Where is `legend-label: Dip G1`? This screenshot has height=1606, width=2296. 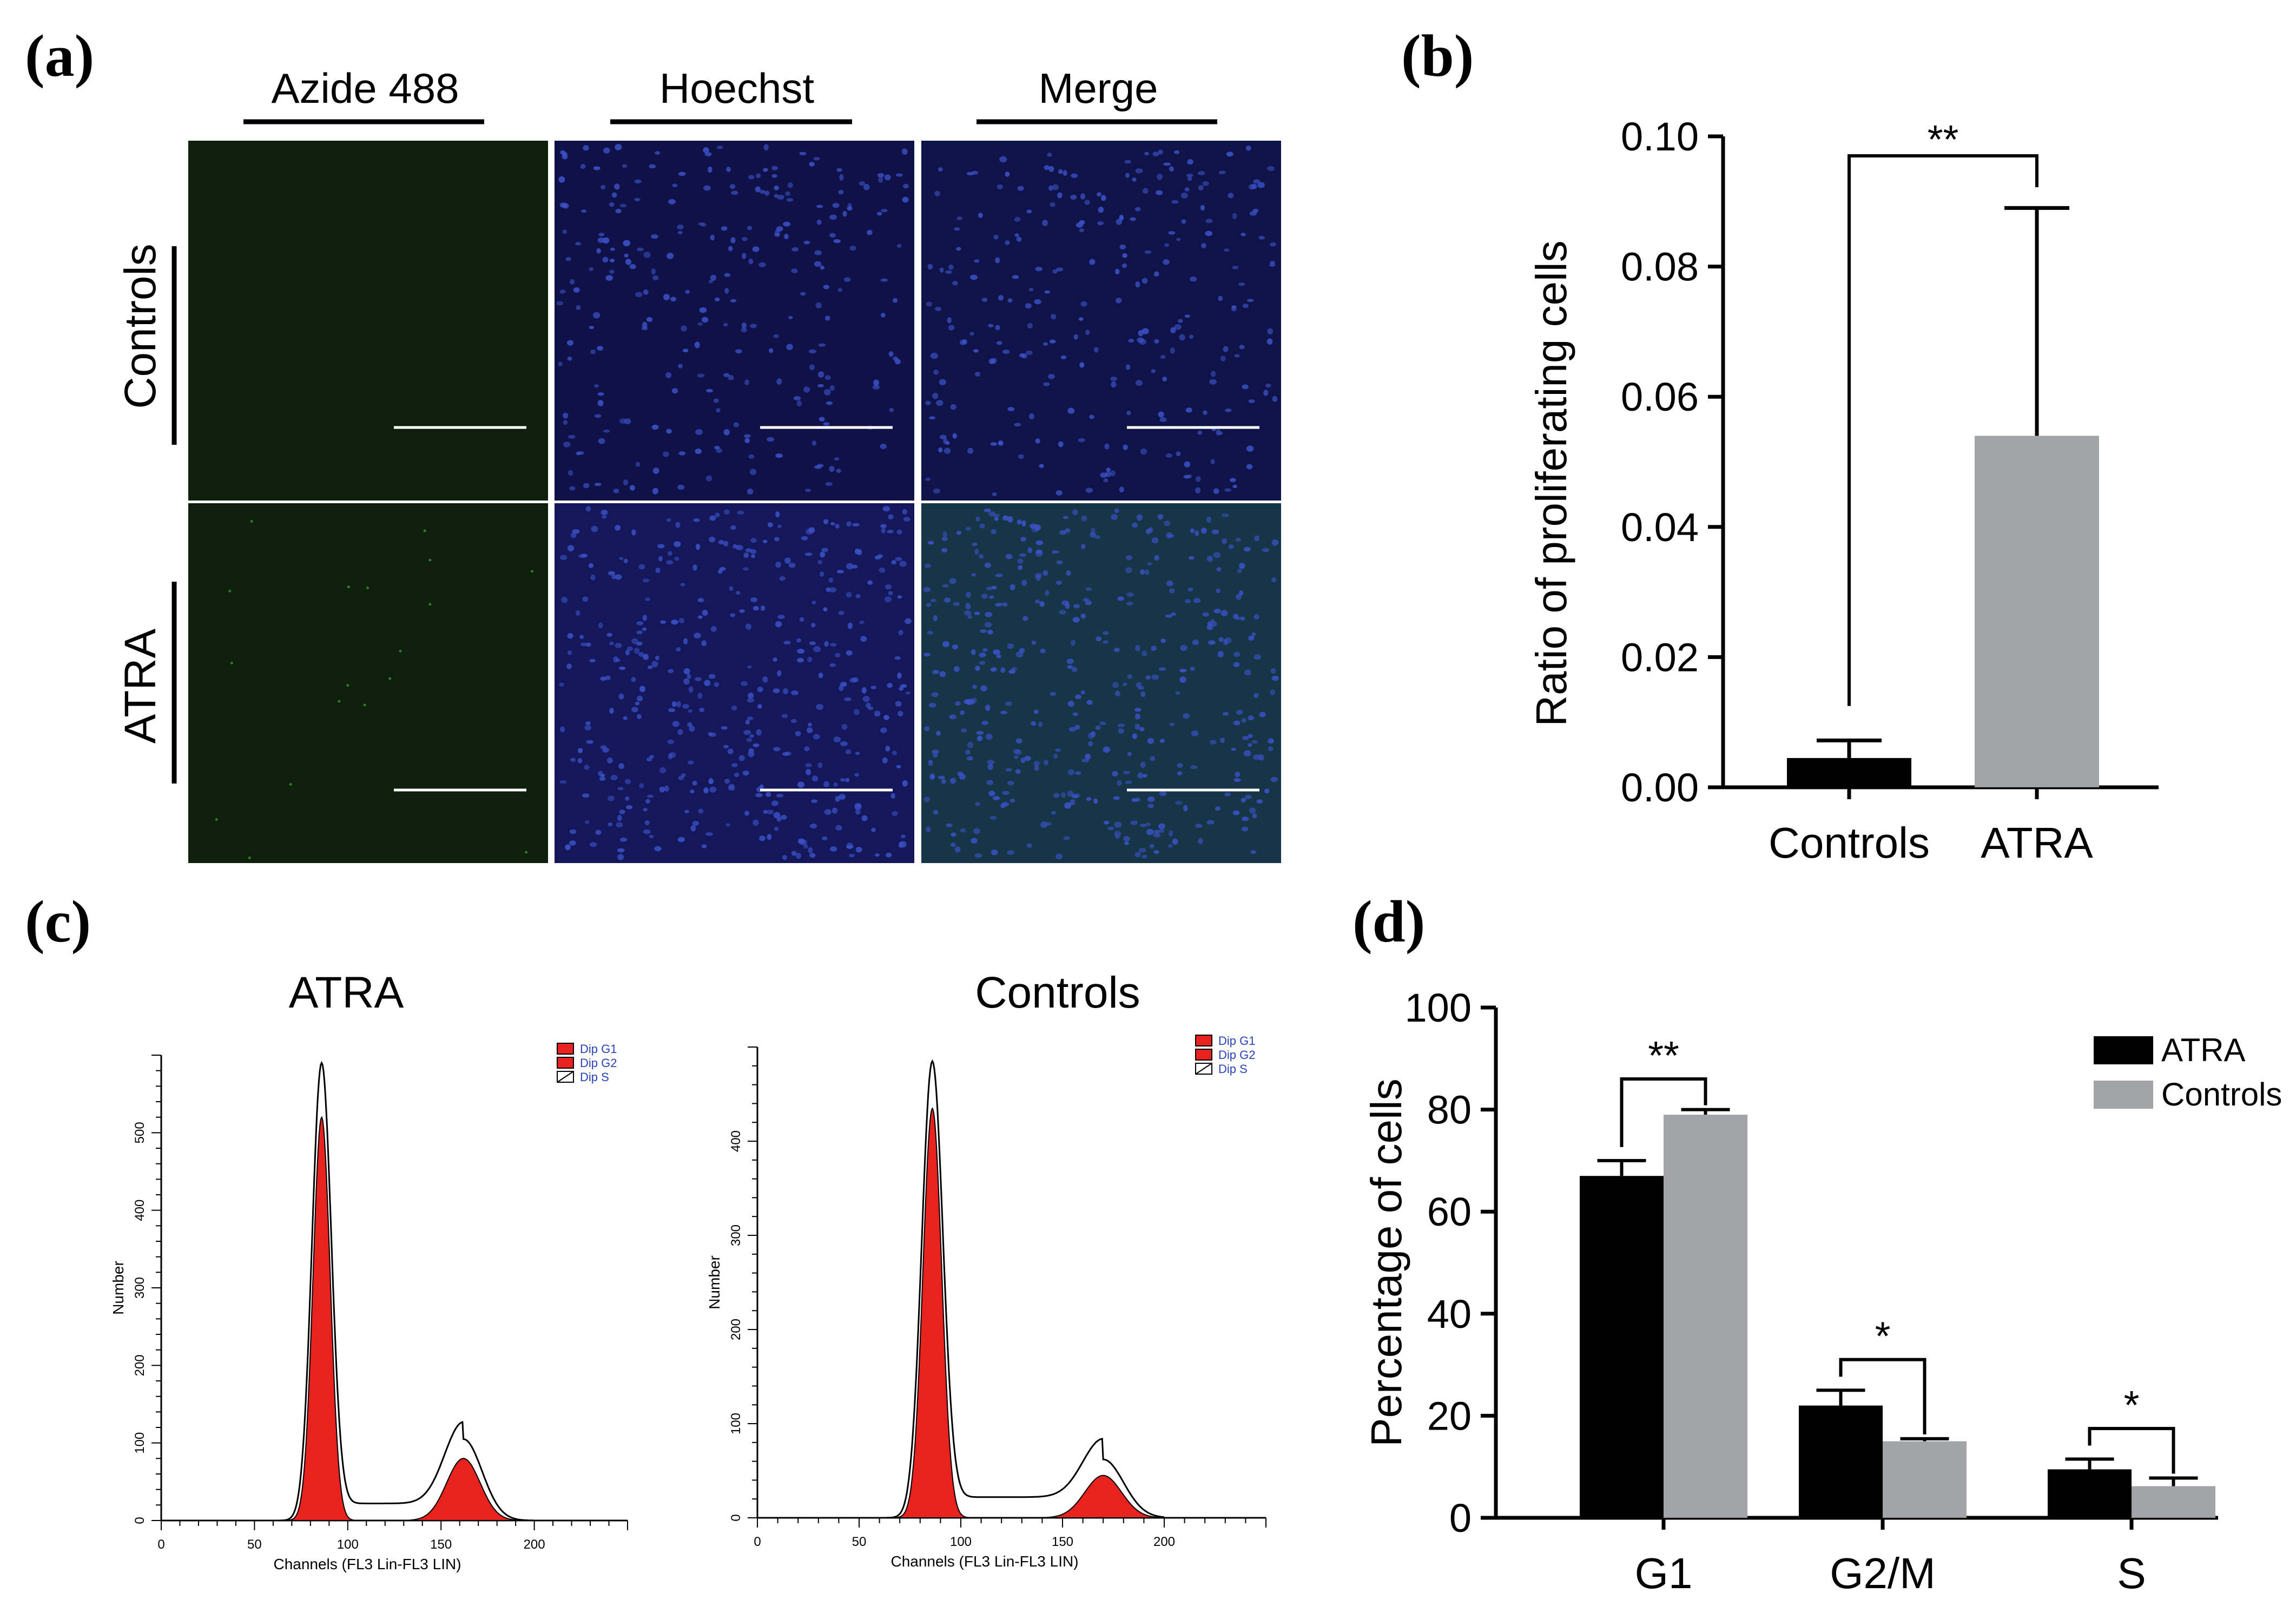 legend-label: Dip G1 is located at coordinates (1236, 1041).